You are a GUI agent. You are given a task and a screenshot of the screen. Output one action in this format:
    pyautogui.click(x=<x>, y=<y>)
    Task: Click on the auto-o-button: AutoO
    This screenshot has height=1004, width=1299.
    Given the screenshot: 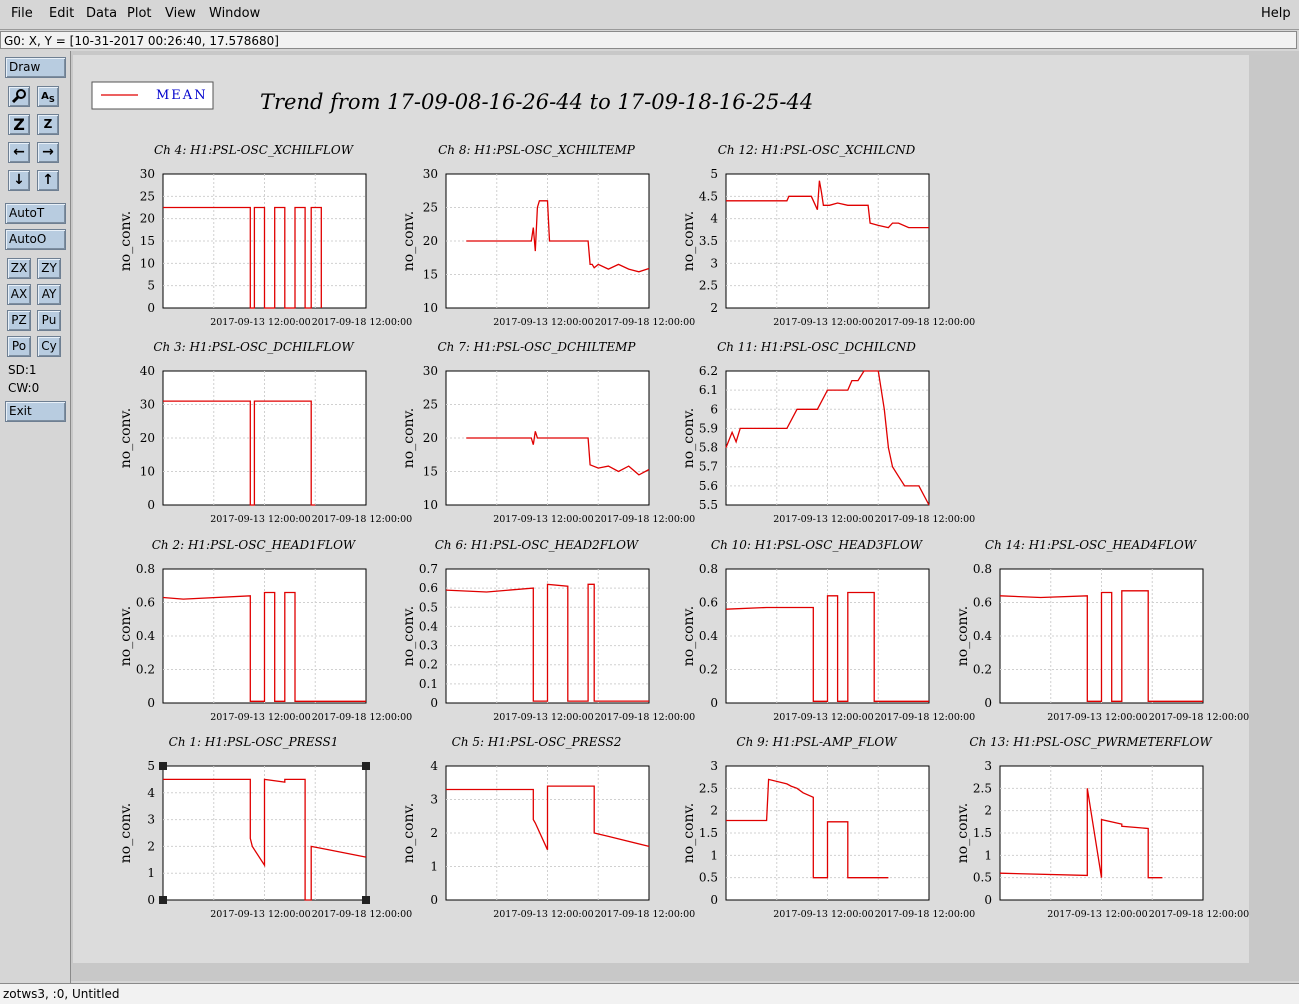 What is the action you would take?
    pyautogui.click(x=35, y=239)
    